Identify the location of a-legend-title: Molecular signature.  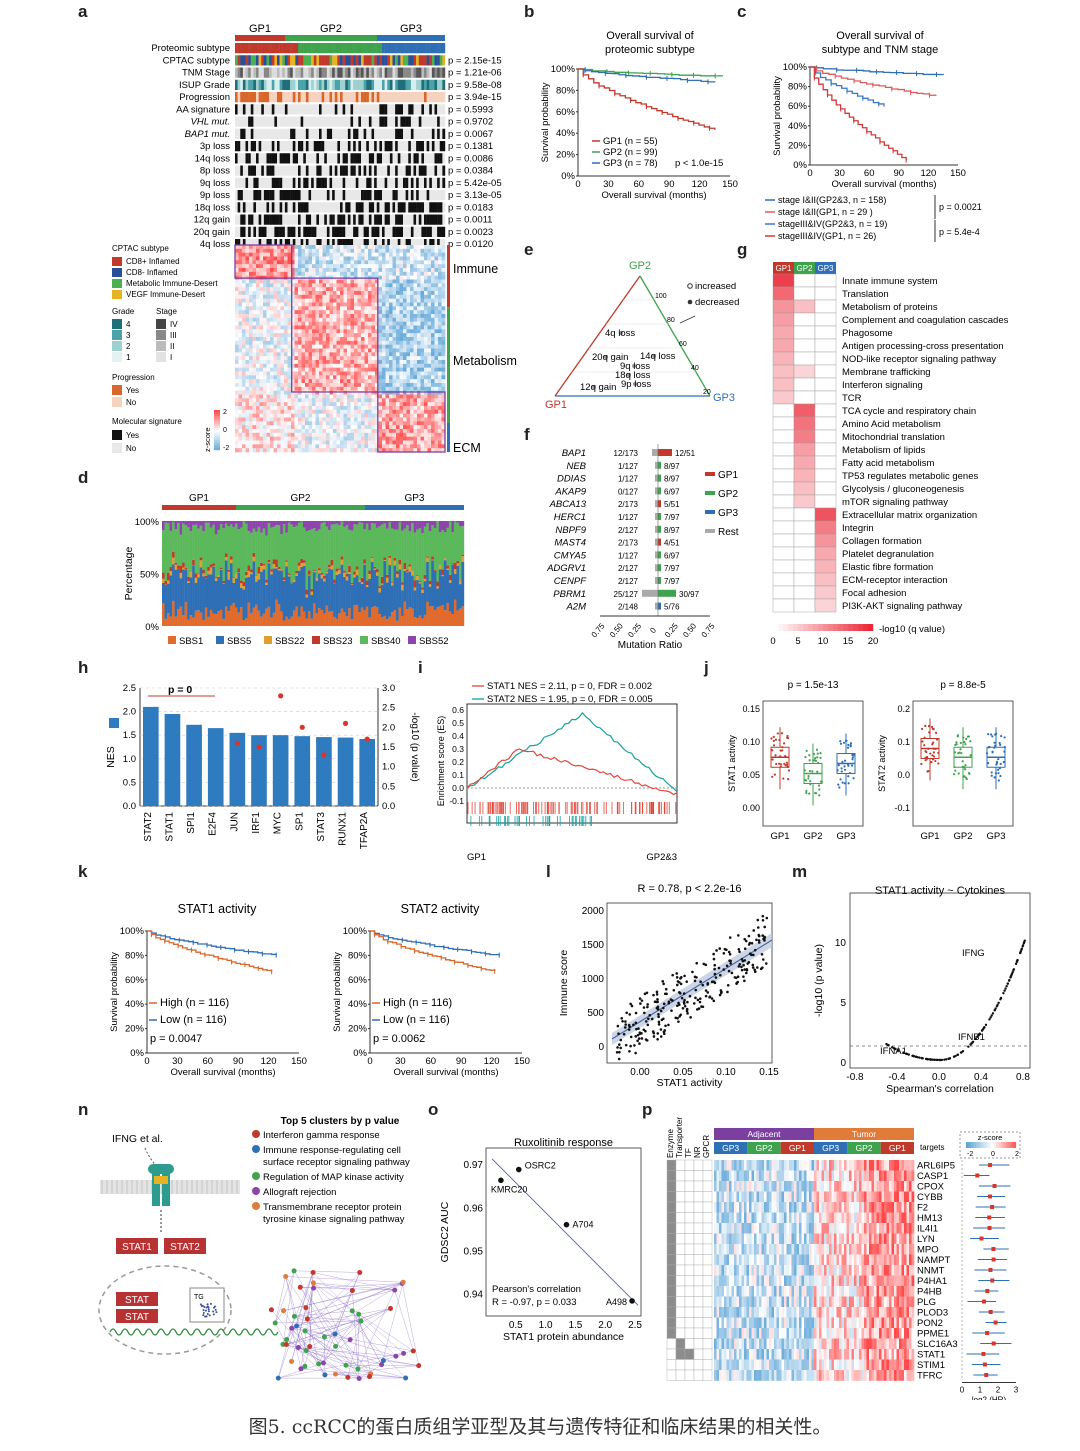
(147, 421).